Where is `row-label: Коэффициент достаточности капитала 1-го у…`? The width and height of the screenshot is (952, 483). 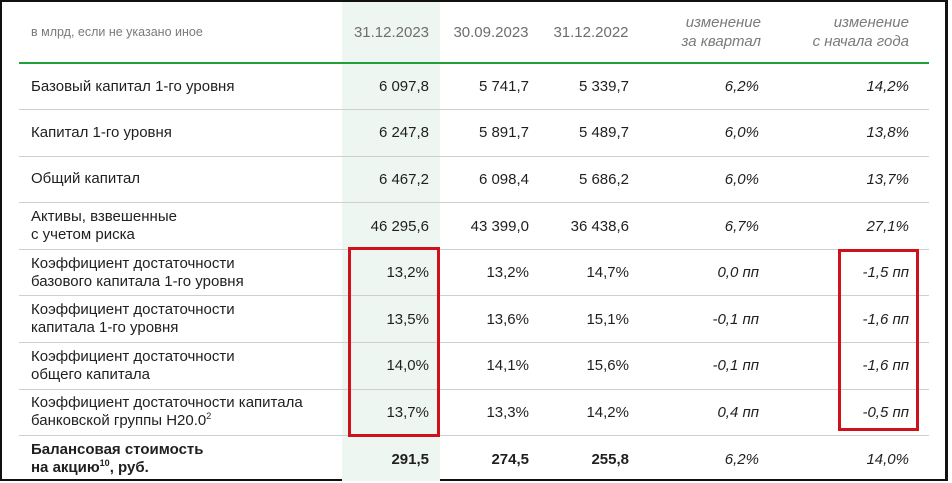
row-label: Коэффициент достаточности капитала 1-го у… is located at coordinates (180, 319).